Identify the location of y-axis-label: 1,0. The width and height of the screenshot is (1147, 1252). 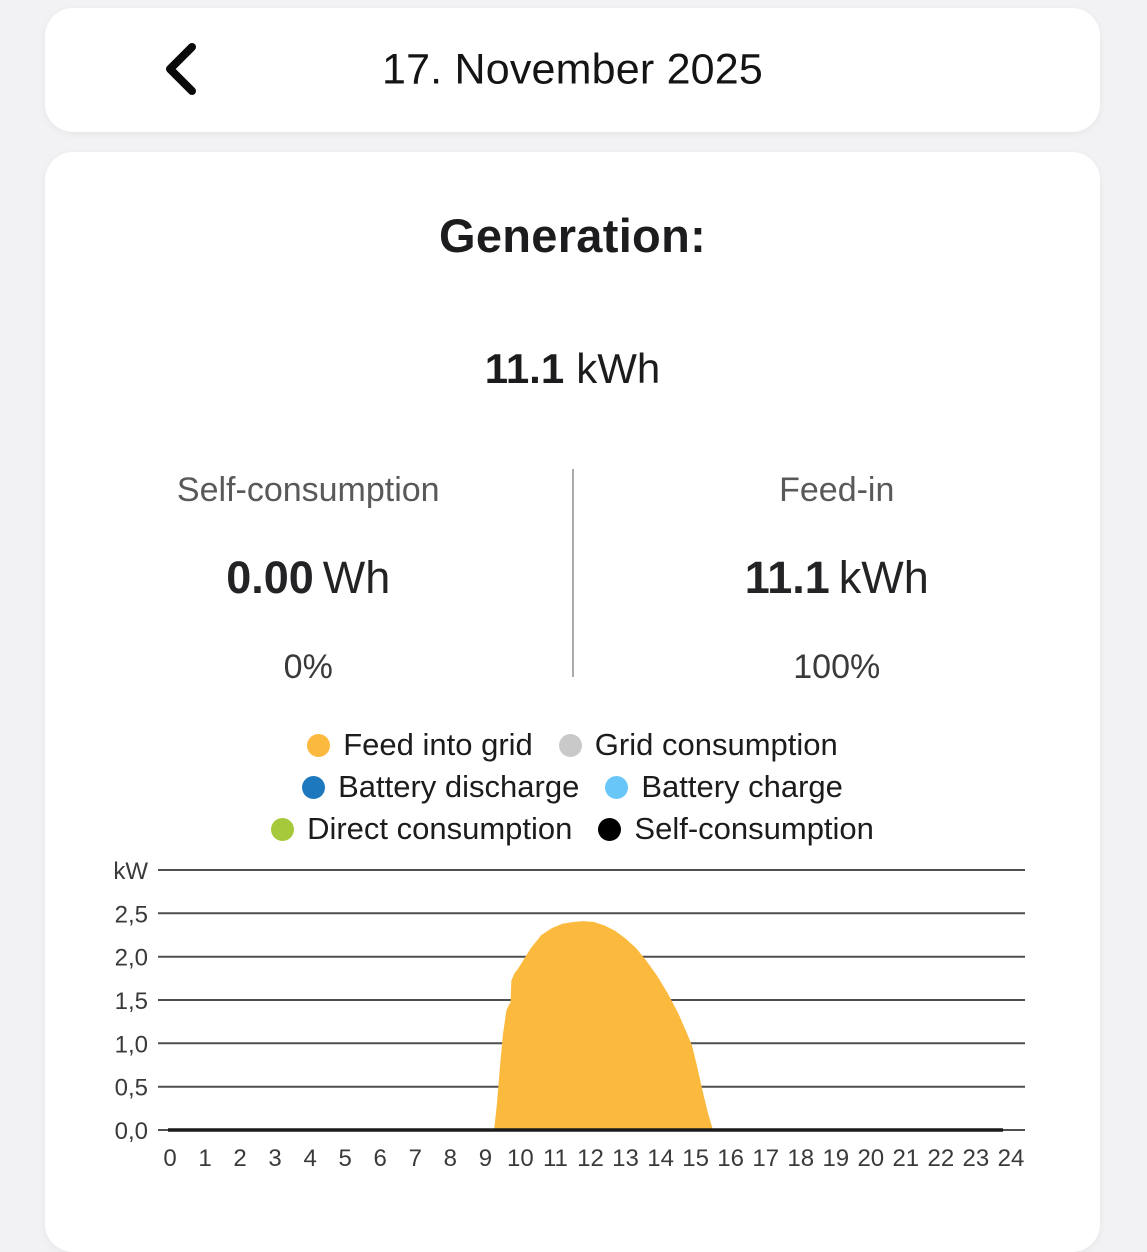
(131, 1044).